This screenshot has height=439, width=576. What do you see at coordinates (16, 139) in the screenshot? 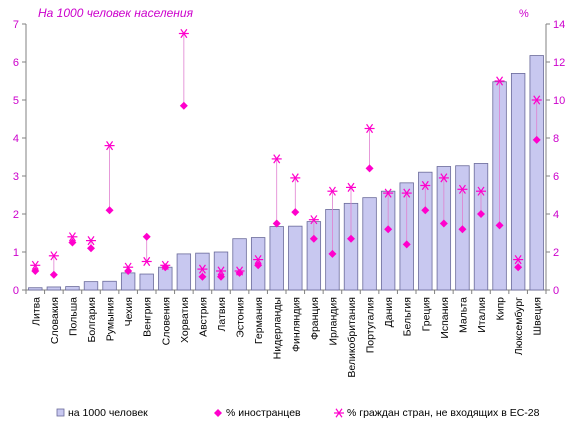
I see `left-tick-label: 4` at bounding box center [16, 139].